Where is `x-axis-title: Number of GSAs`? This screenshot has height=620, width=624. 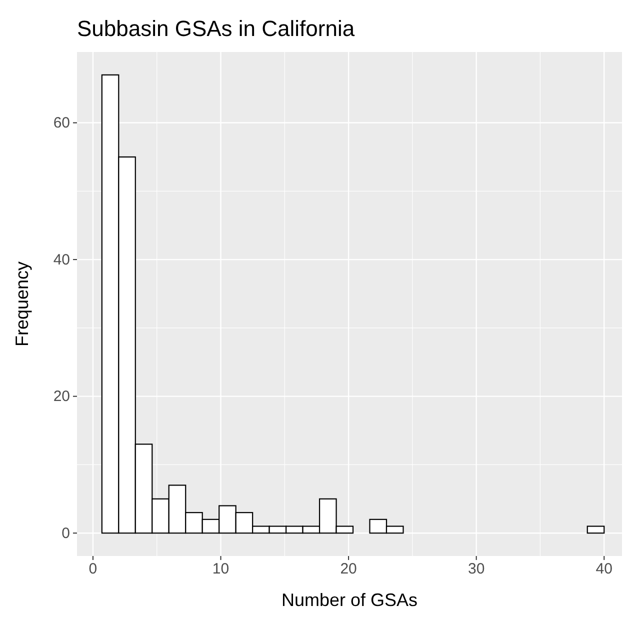 x-axis-title: Number of GSAs is located at coordinates (349, 600).